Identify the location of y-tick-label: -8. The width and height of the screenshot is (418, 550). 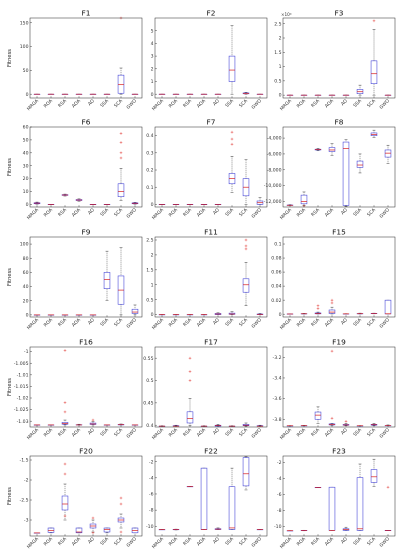
(151, 511).